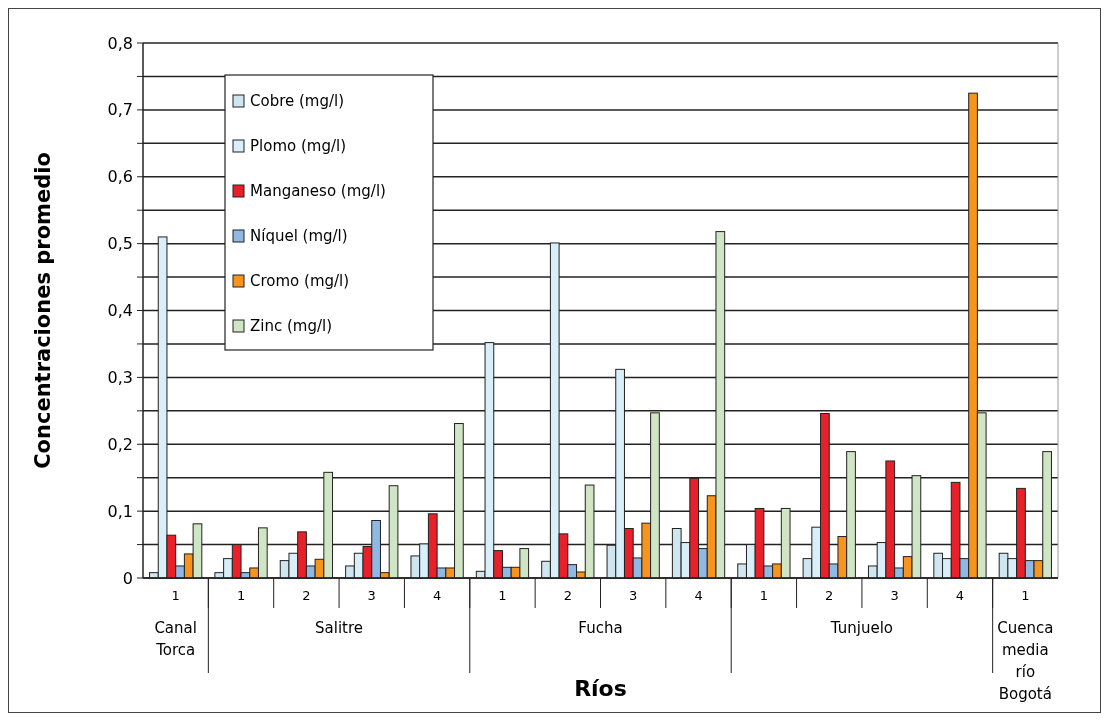  Describe the element at coordinates (120, 177) in the screenshot. I see `y-tick-label: 0,6` at that location.